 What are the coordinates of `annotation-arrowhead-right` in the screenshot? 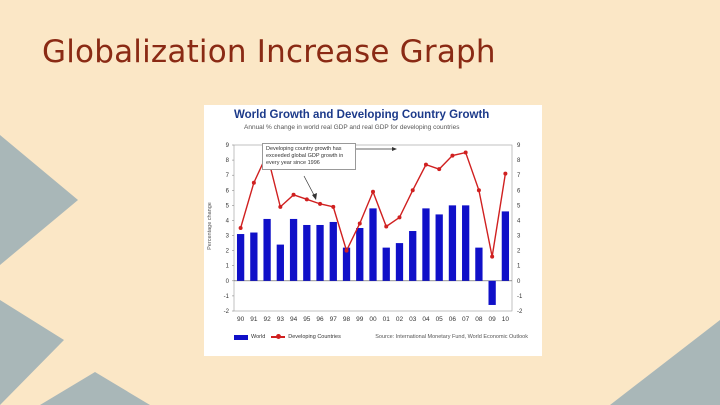 It's located at (394, 149).